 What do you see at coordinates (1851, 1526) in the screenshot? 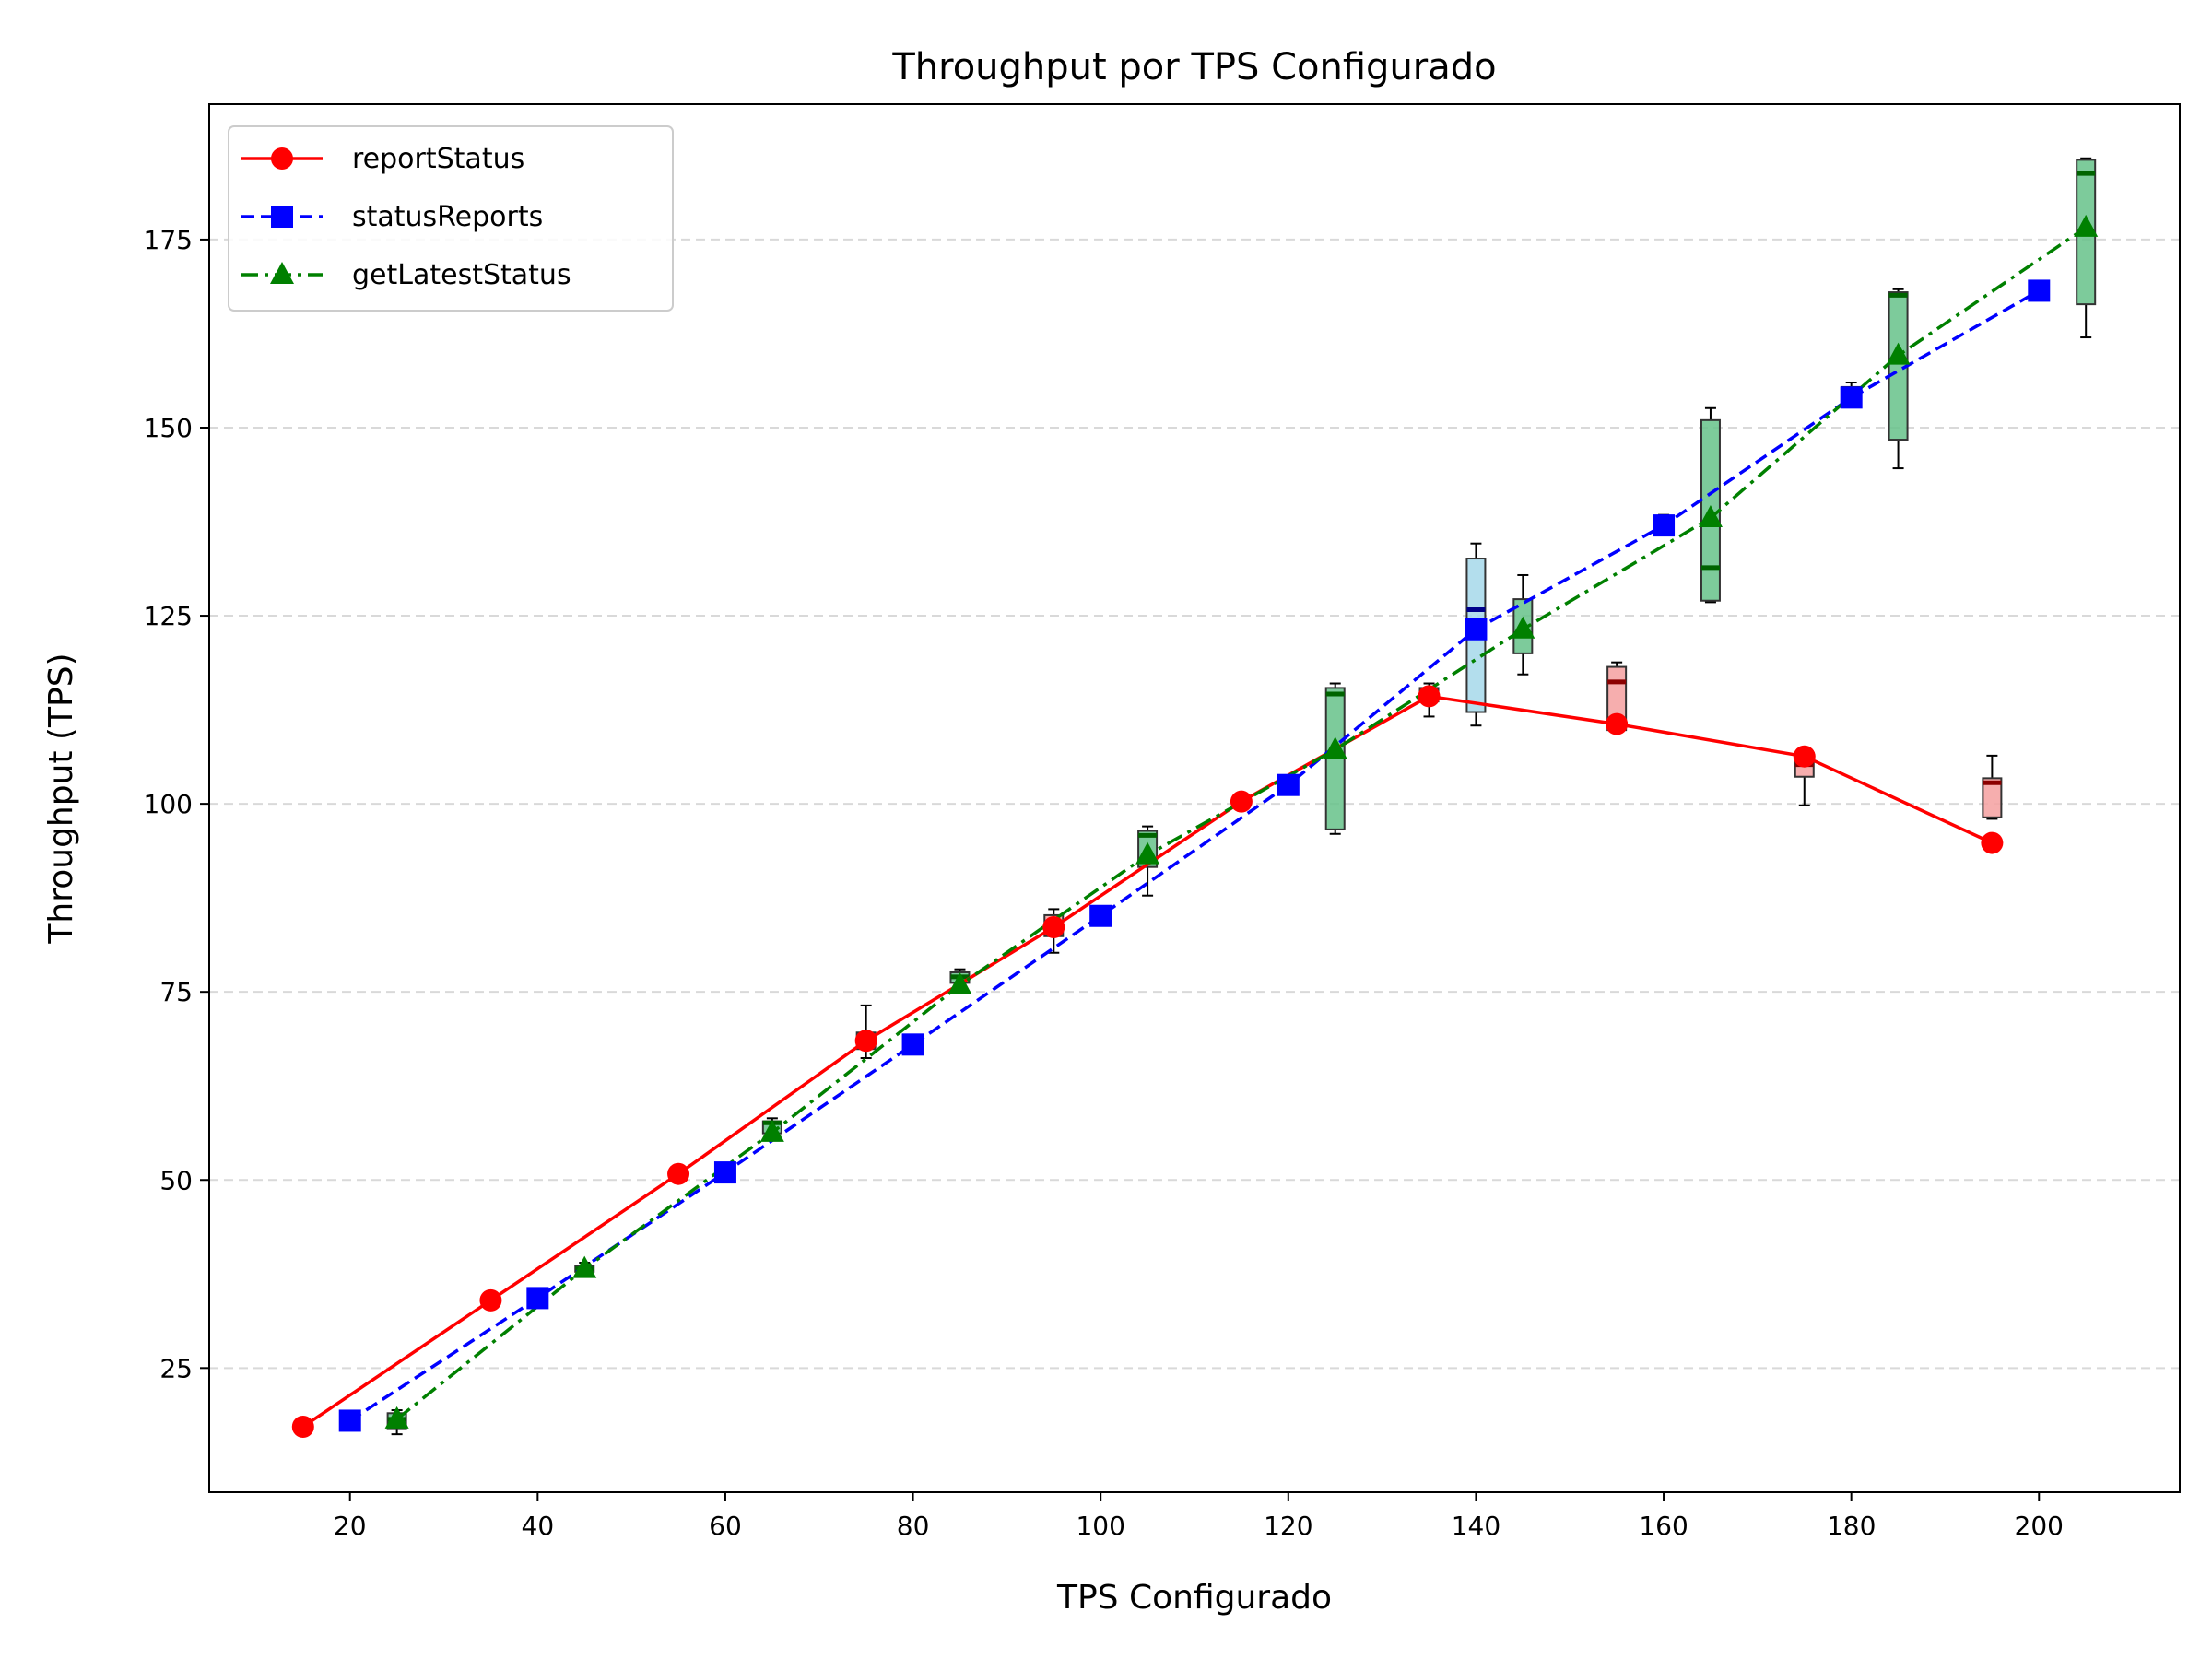
I see `x-tick-label: 180` at bounding box center [1851, 1526].